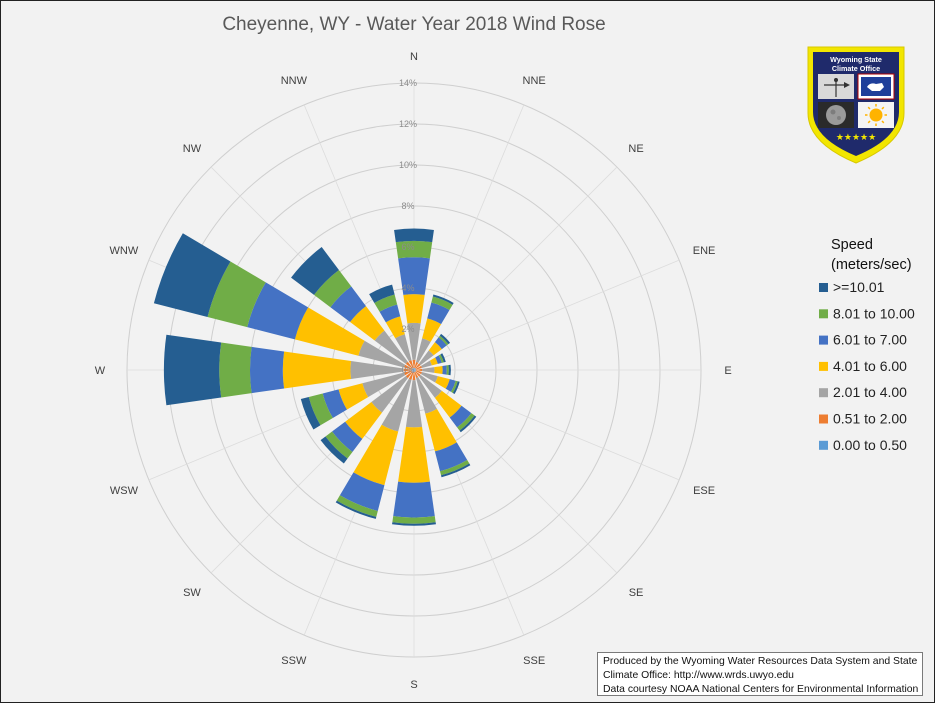  Describe the element at coordinates (635, 149) in the screenshot. I see `direction-label-ne: NE` at that location.